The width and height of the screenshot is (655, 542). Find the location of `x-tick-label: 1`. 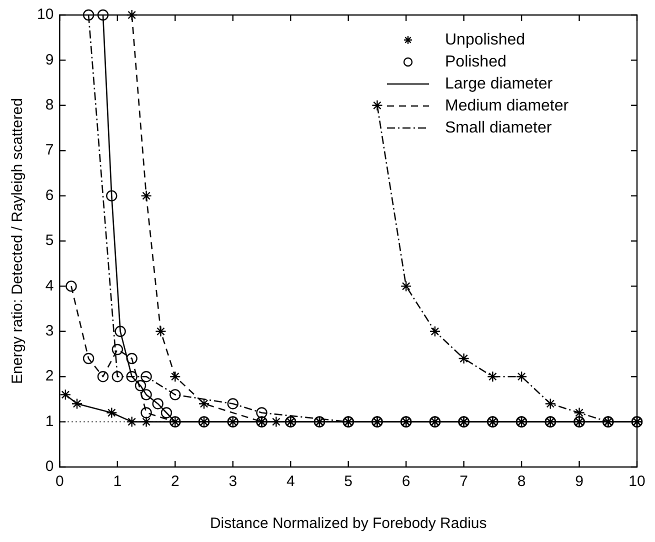

x-tick-label: 1 is located at coordinates (117, 481).